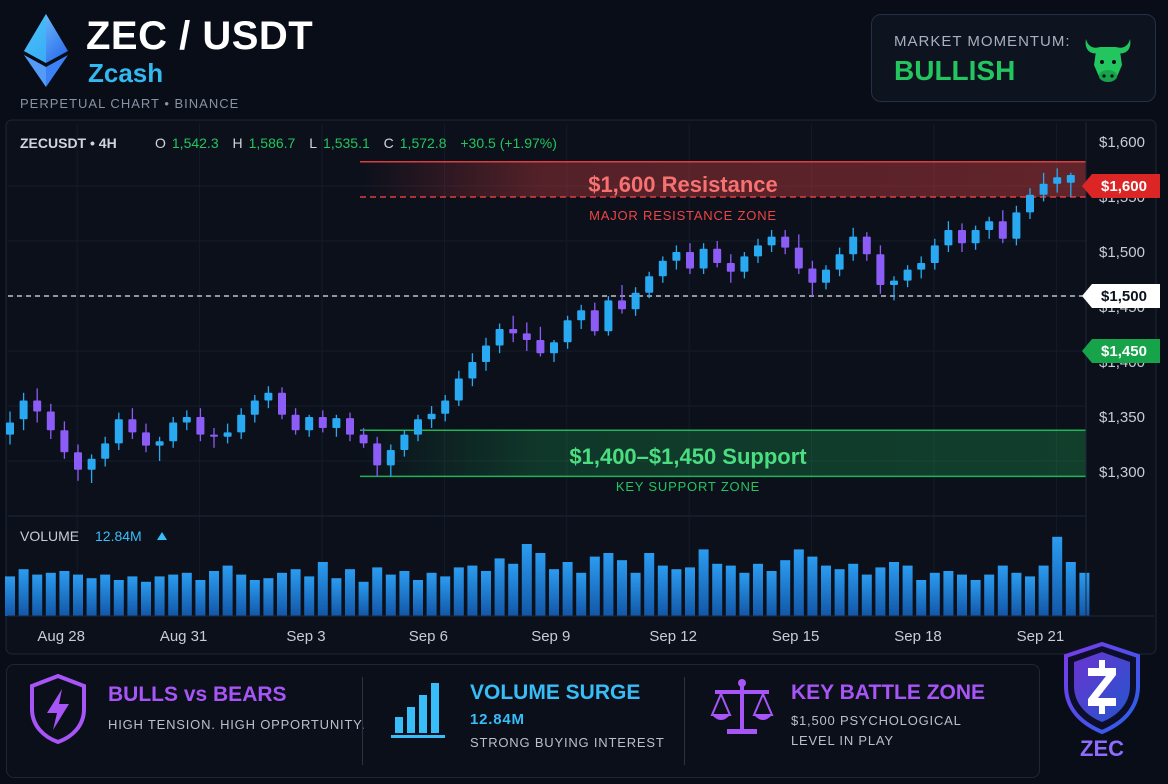 The width and height of the screenshot is (1168, 784). Describe the element at coordinates (742, 706) in the screenshot. I see `scales-icon` at that location.